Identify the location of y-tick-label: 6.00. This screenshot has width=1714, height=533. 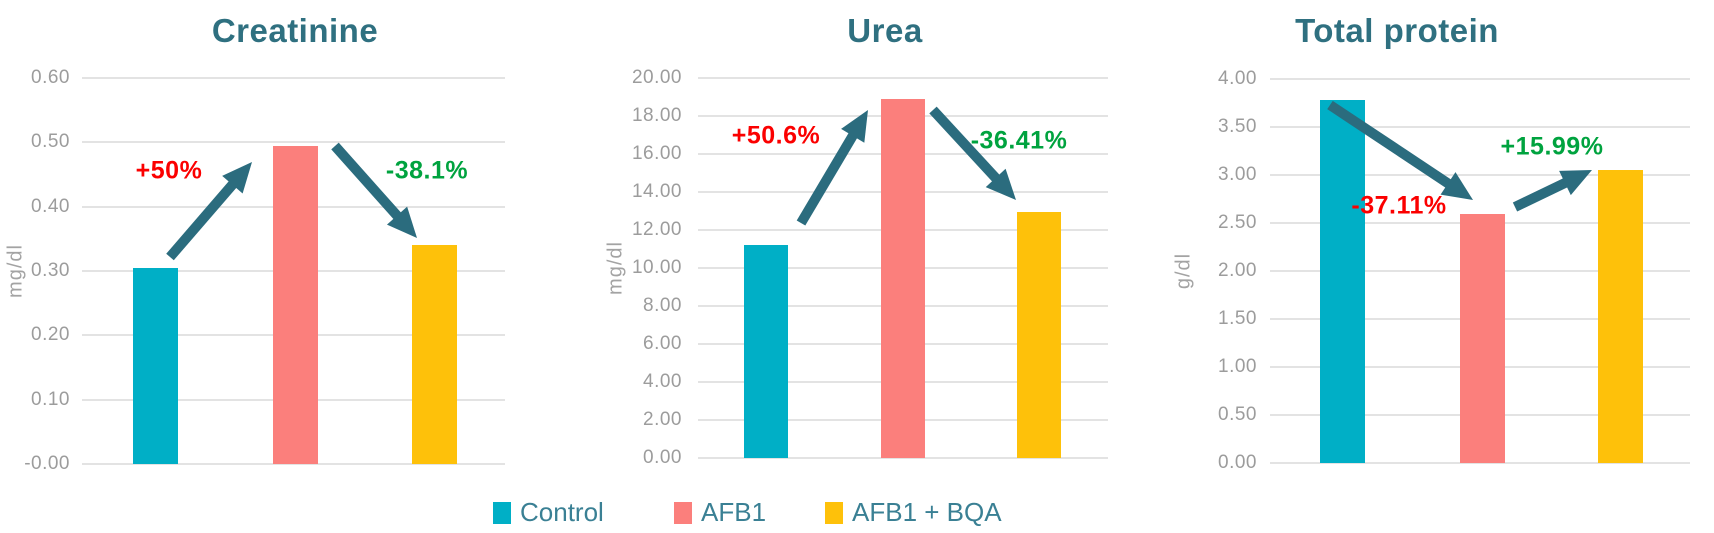
(662, 343).